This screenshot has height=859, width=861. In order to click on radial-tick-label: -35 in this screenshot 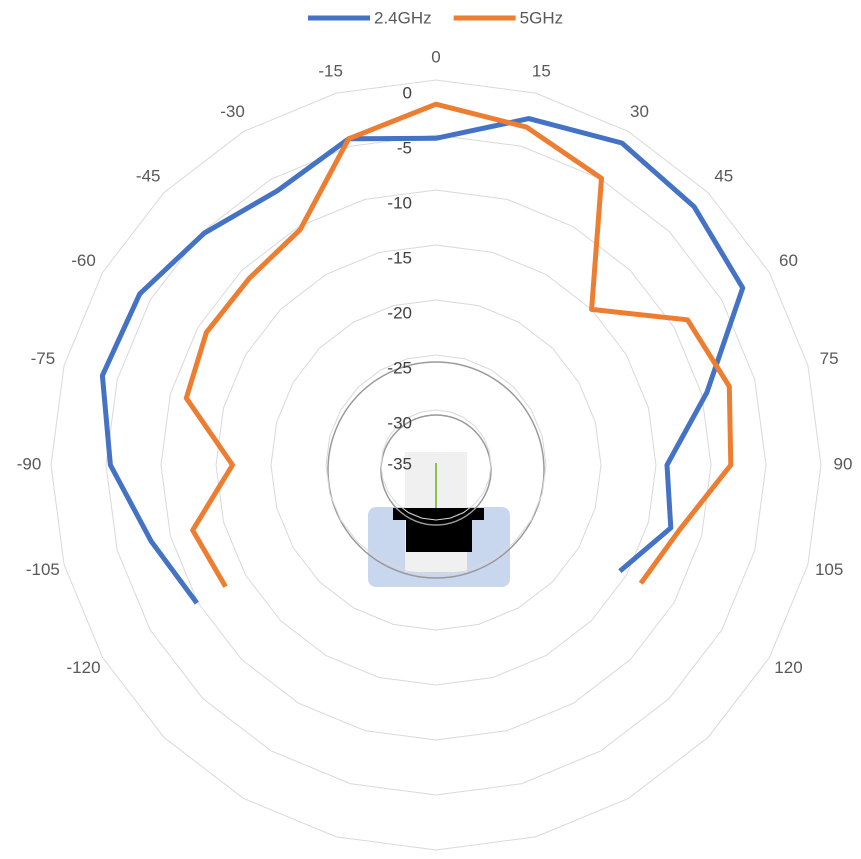, I will do `click(399, 463)`.